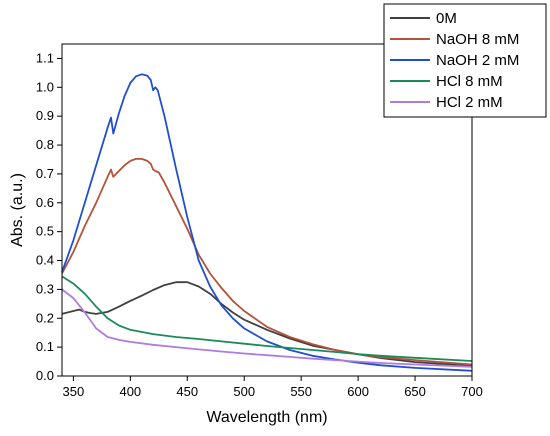  I want to click on y-tick-label: 0.4, so click(45, 260).